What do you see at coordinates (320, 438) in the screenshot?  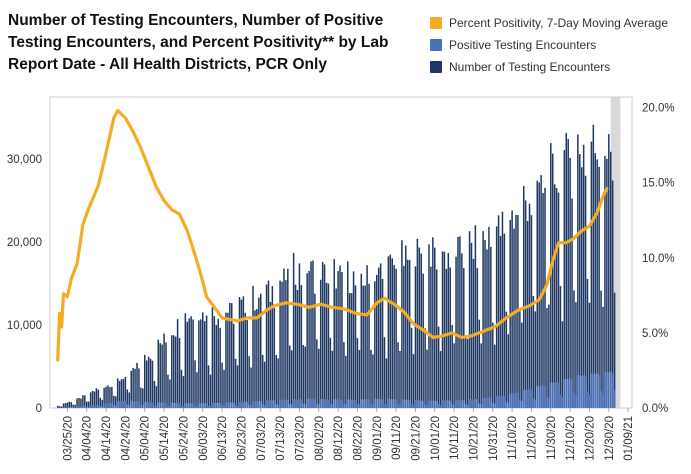 I see `x-tick-label: 08/02/20` at bounding box center [320, 438].